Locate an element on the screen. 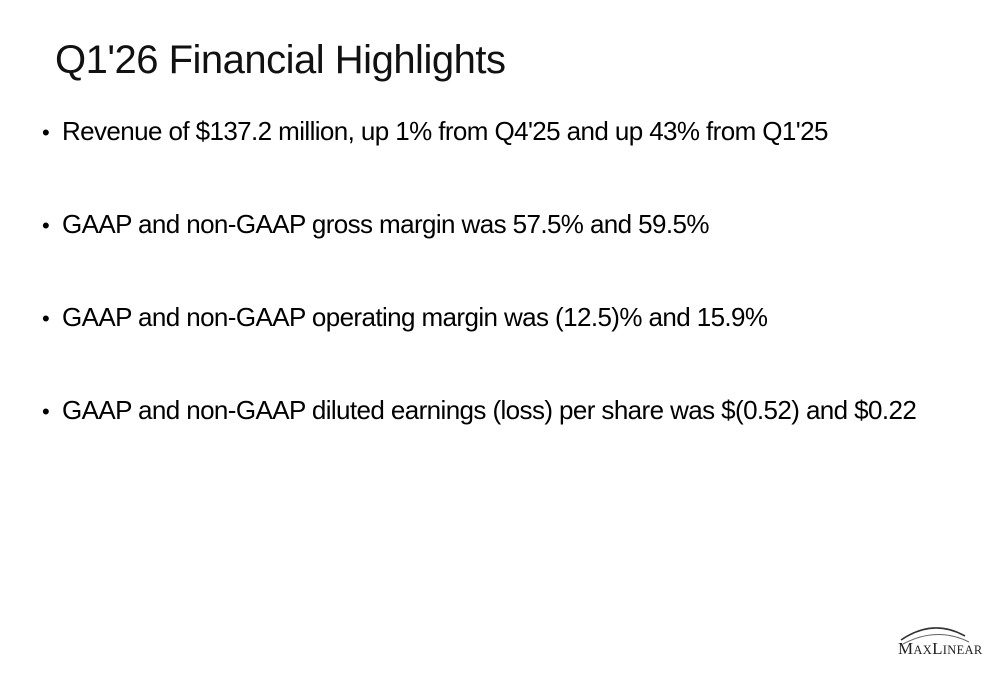 The height and width of the screenshot is (685, 1000). maxlinear-logo: MAXLINEAR is located at coordinates (943, 645).